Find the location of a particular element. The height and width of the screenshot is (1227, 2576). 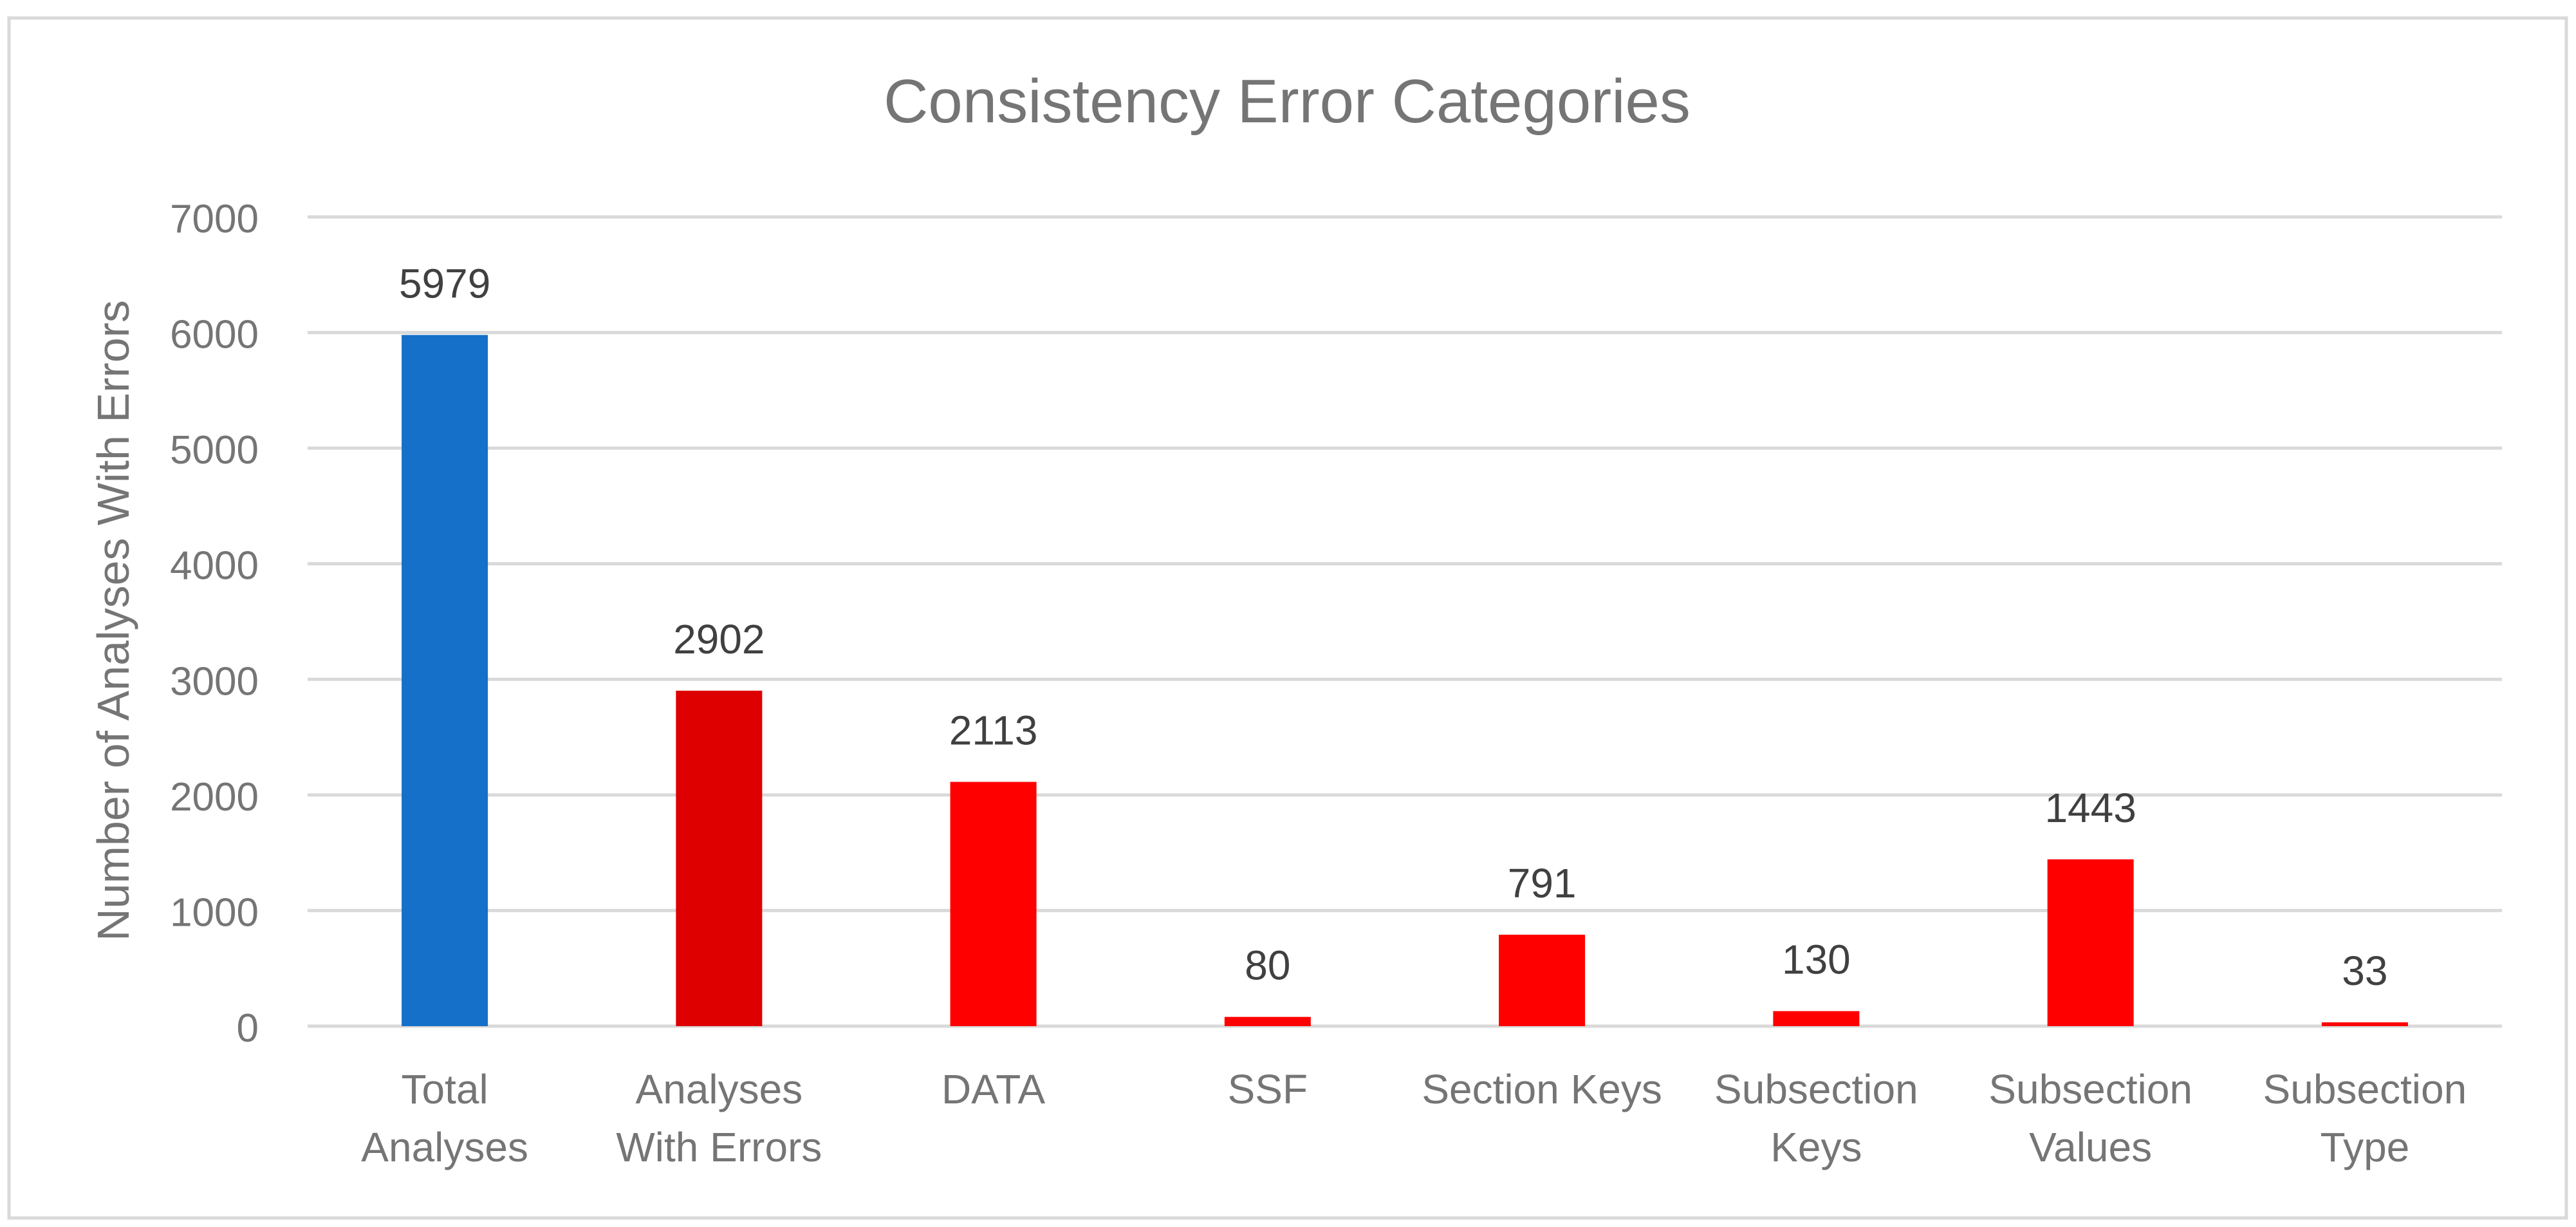

y-tick-label: 6000 is located at coordinates (214, 335).